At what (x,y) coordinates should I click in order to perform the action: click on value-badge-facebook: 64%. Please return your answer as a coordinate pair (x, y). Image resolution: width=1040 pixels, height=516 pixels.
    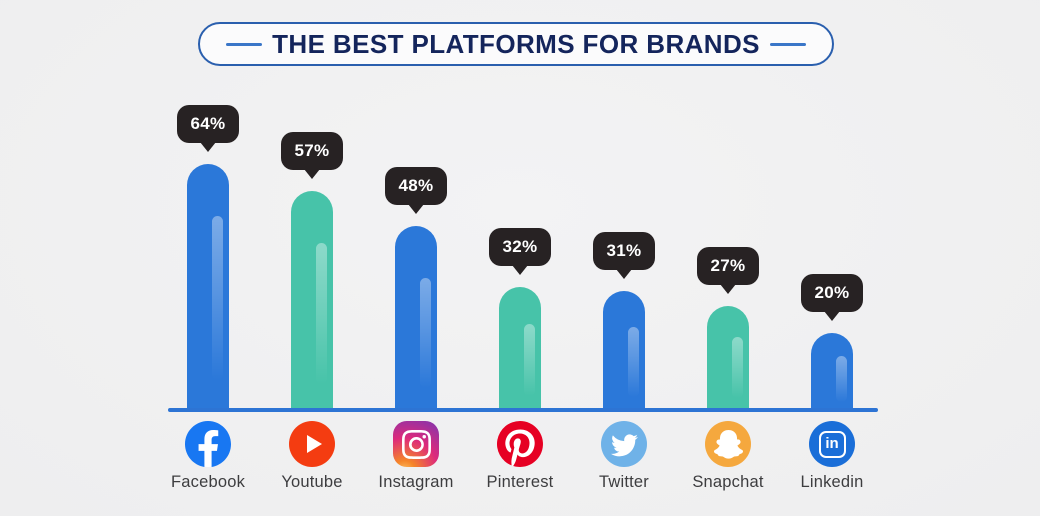
    Looking at the image, I should click on (208, 128).